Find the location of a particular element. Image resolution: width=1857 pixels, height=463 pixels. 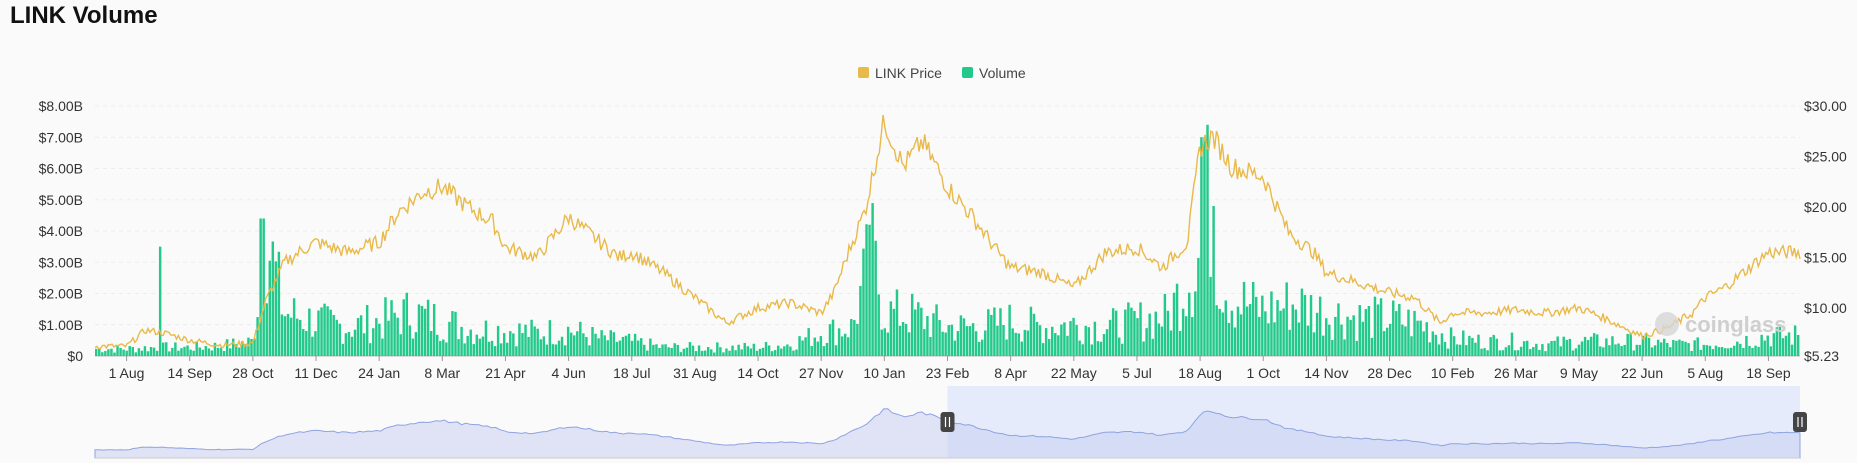

legend-item-link-price: LINK Price is located at coordinates (900, 73).